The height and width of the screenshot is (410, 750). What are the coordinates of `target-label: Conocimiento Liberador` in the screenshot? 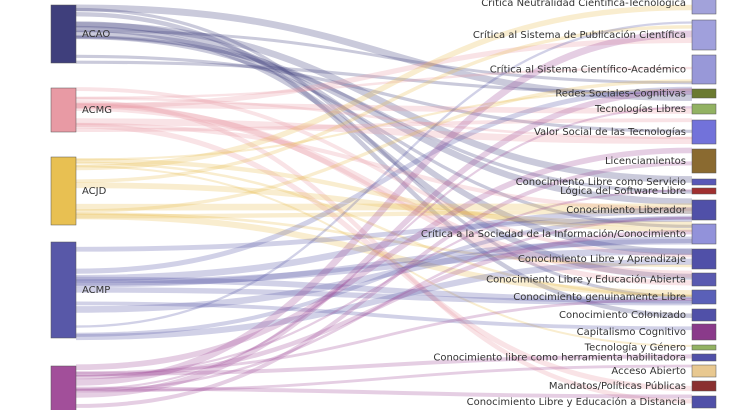 It's located at (626, 210).